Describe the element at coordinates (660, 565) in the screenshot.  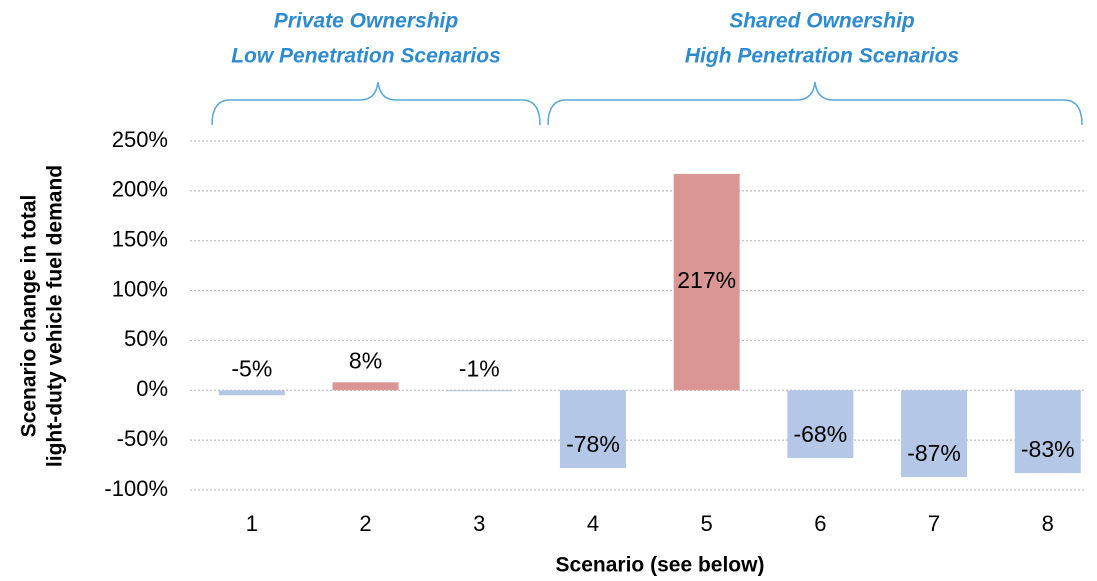
I see `x-axis-title: Scenario (see below)` at that location.